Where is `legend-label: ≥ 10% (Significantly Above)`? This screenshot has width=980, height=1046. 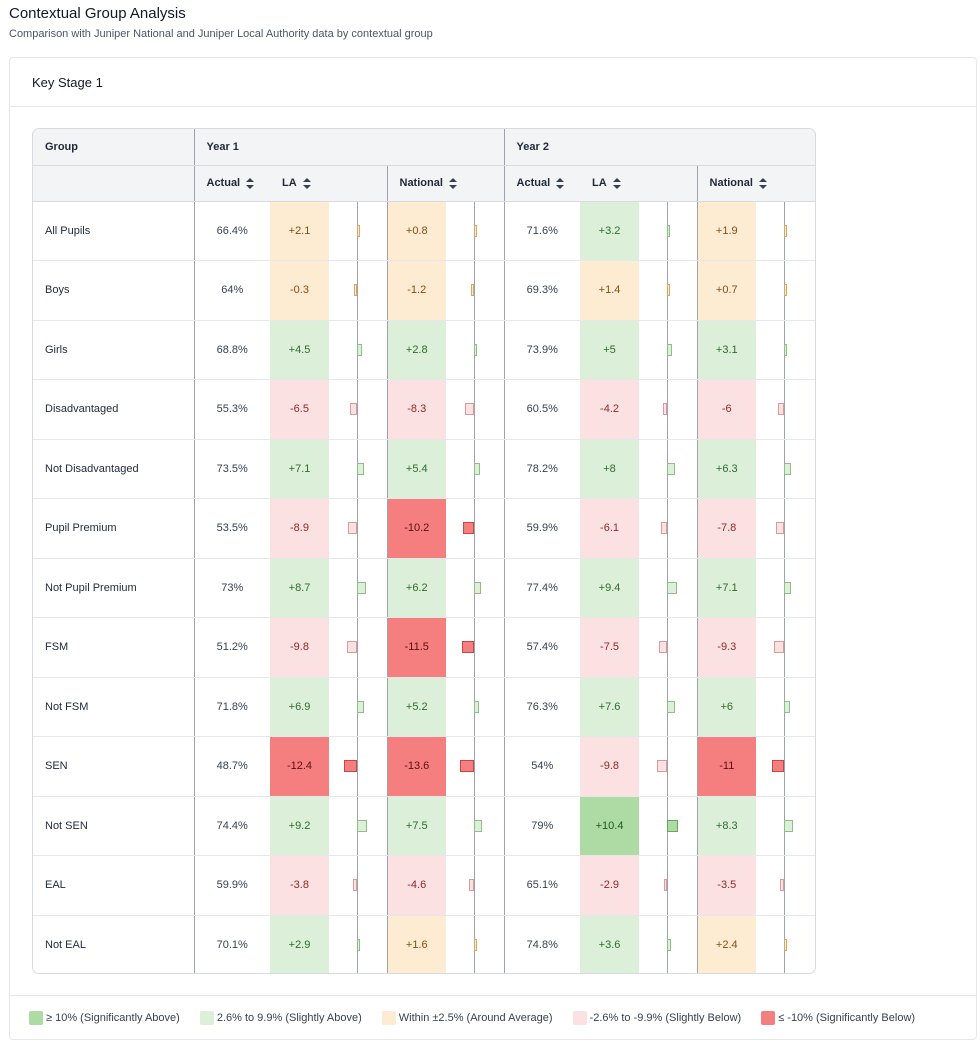
legend-label: ≥ 10% (Significantly Above) is located at coordinates (113, 1018).